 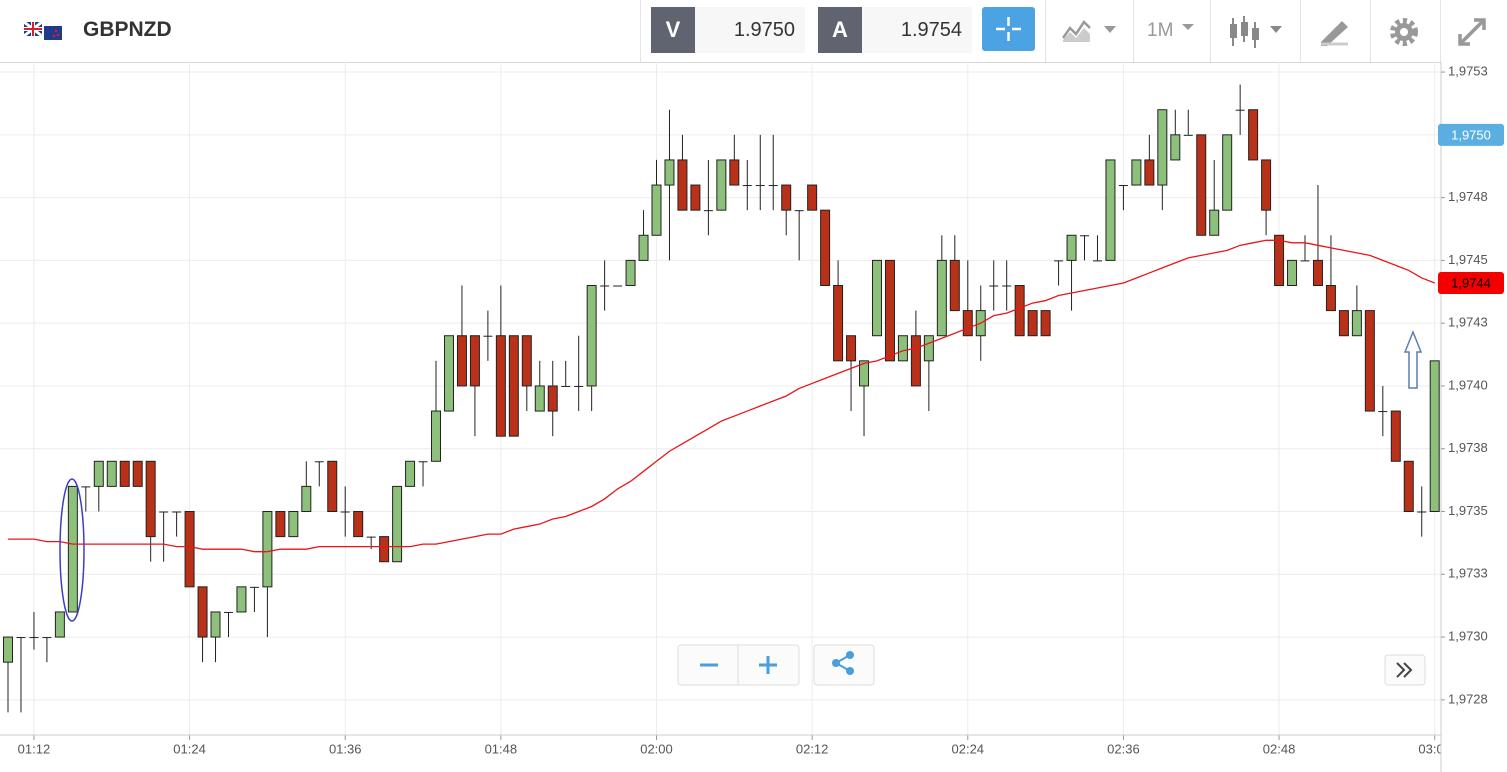 I want to click on flag-icon, so click(x=43, y=31).